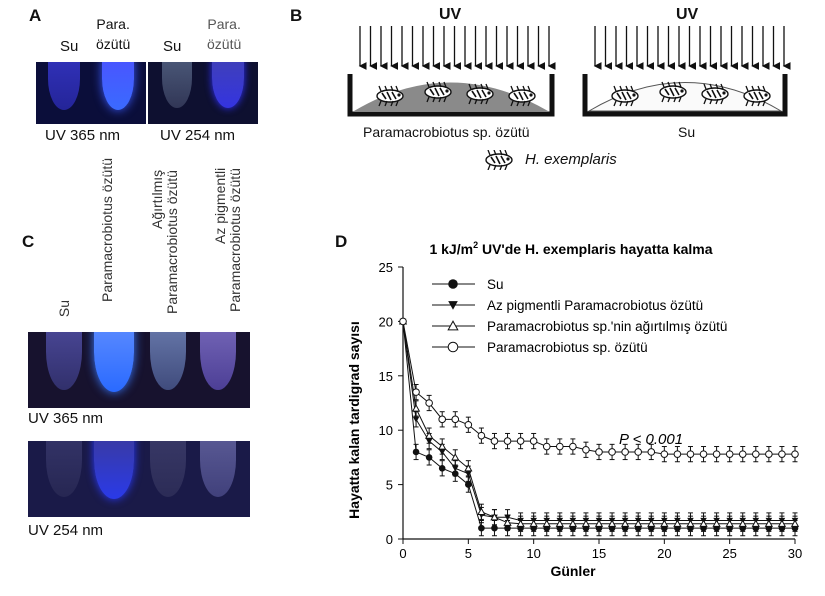 This screenshot has width=825, height=596. Describe the element at coordinates (172, 46) in the screenshot. I see `panel-a-label-su-2: Su` at that location.